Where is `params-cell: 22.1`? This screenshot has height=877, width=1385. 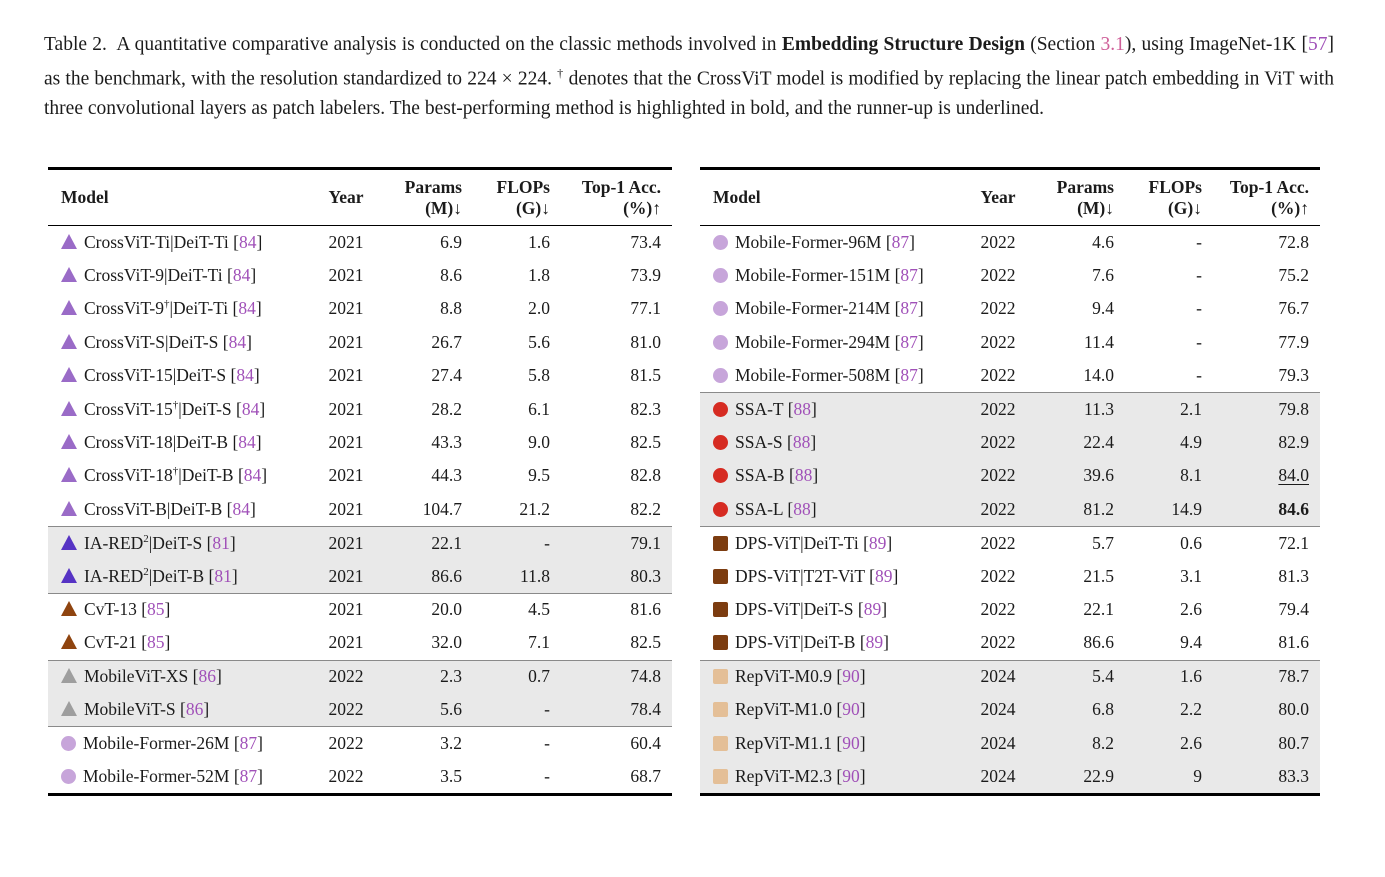 params-cell: 22.1 is located at coordinates (1098, 608).